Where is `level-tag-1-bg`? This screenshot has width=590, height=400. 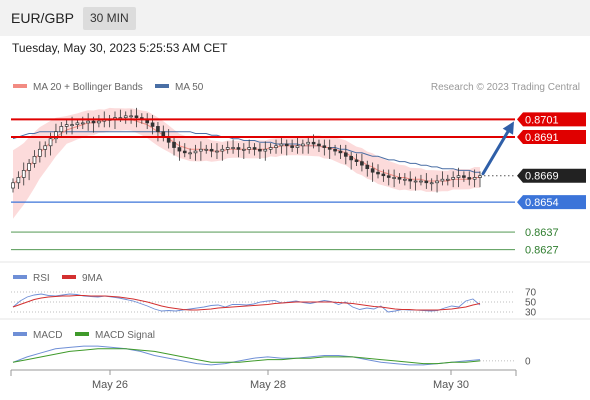
level-tag-1-bg is located at coordinates (551, 119).